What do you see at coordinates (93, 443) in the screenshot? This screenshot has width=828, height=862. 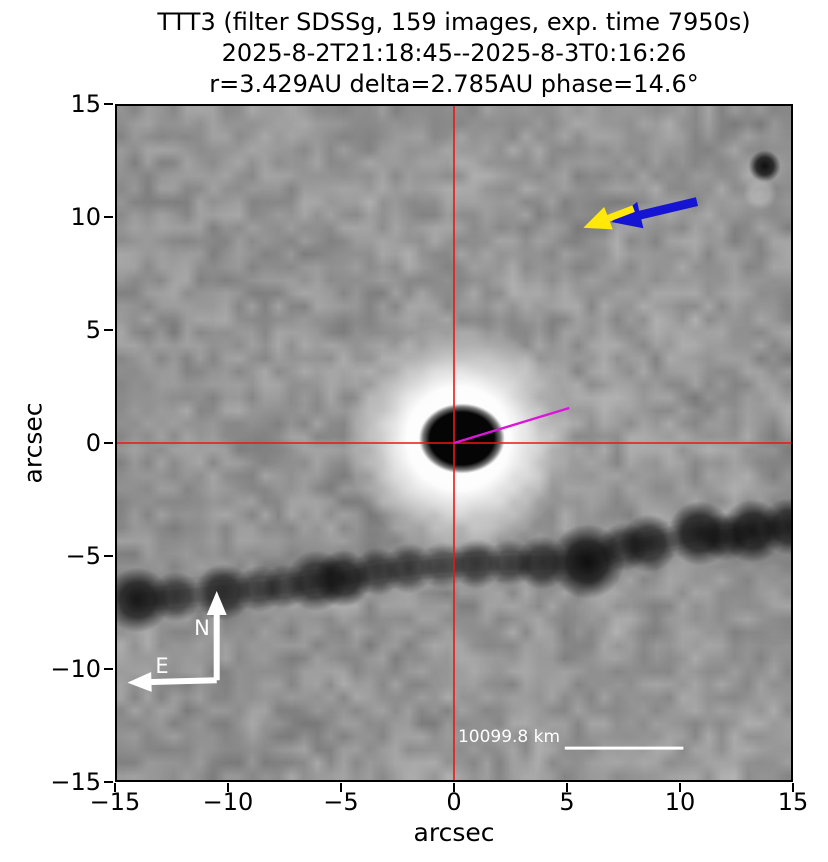 I see `y-tick-label: 0` at bounding box center [93, 443].